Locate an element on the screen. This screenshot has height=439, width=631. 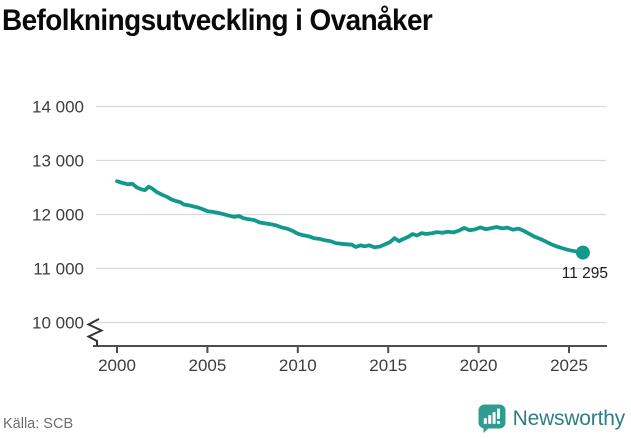
x-tick-label: 2005 is located at coordinates (207, 365).